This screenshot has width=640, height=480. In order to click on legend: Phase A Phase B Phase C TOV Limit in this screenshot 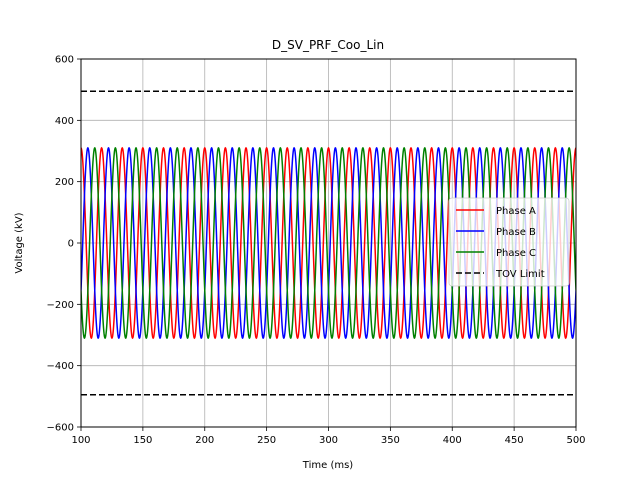, I will do `click(509, 242)`.